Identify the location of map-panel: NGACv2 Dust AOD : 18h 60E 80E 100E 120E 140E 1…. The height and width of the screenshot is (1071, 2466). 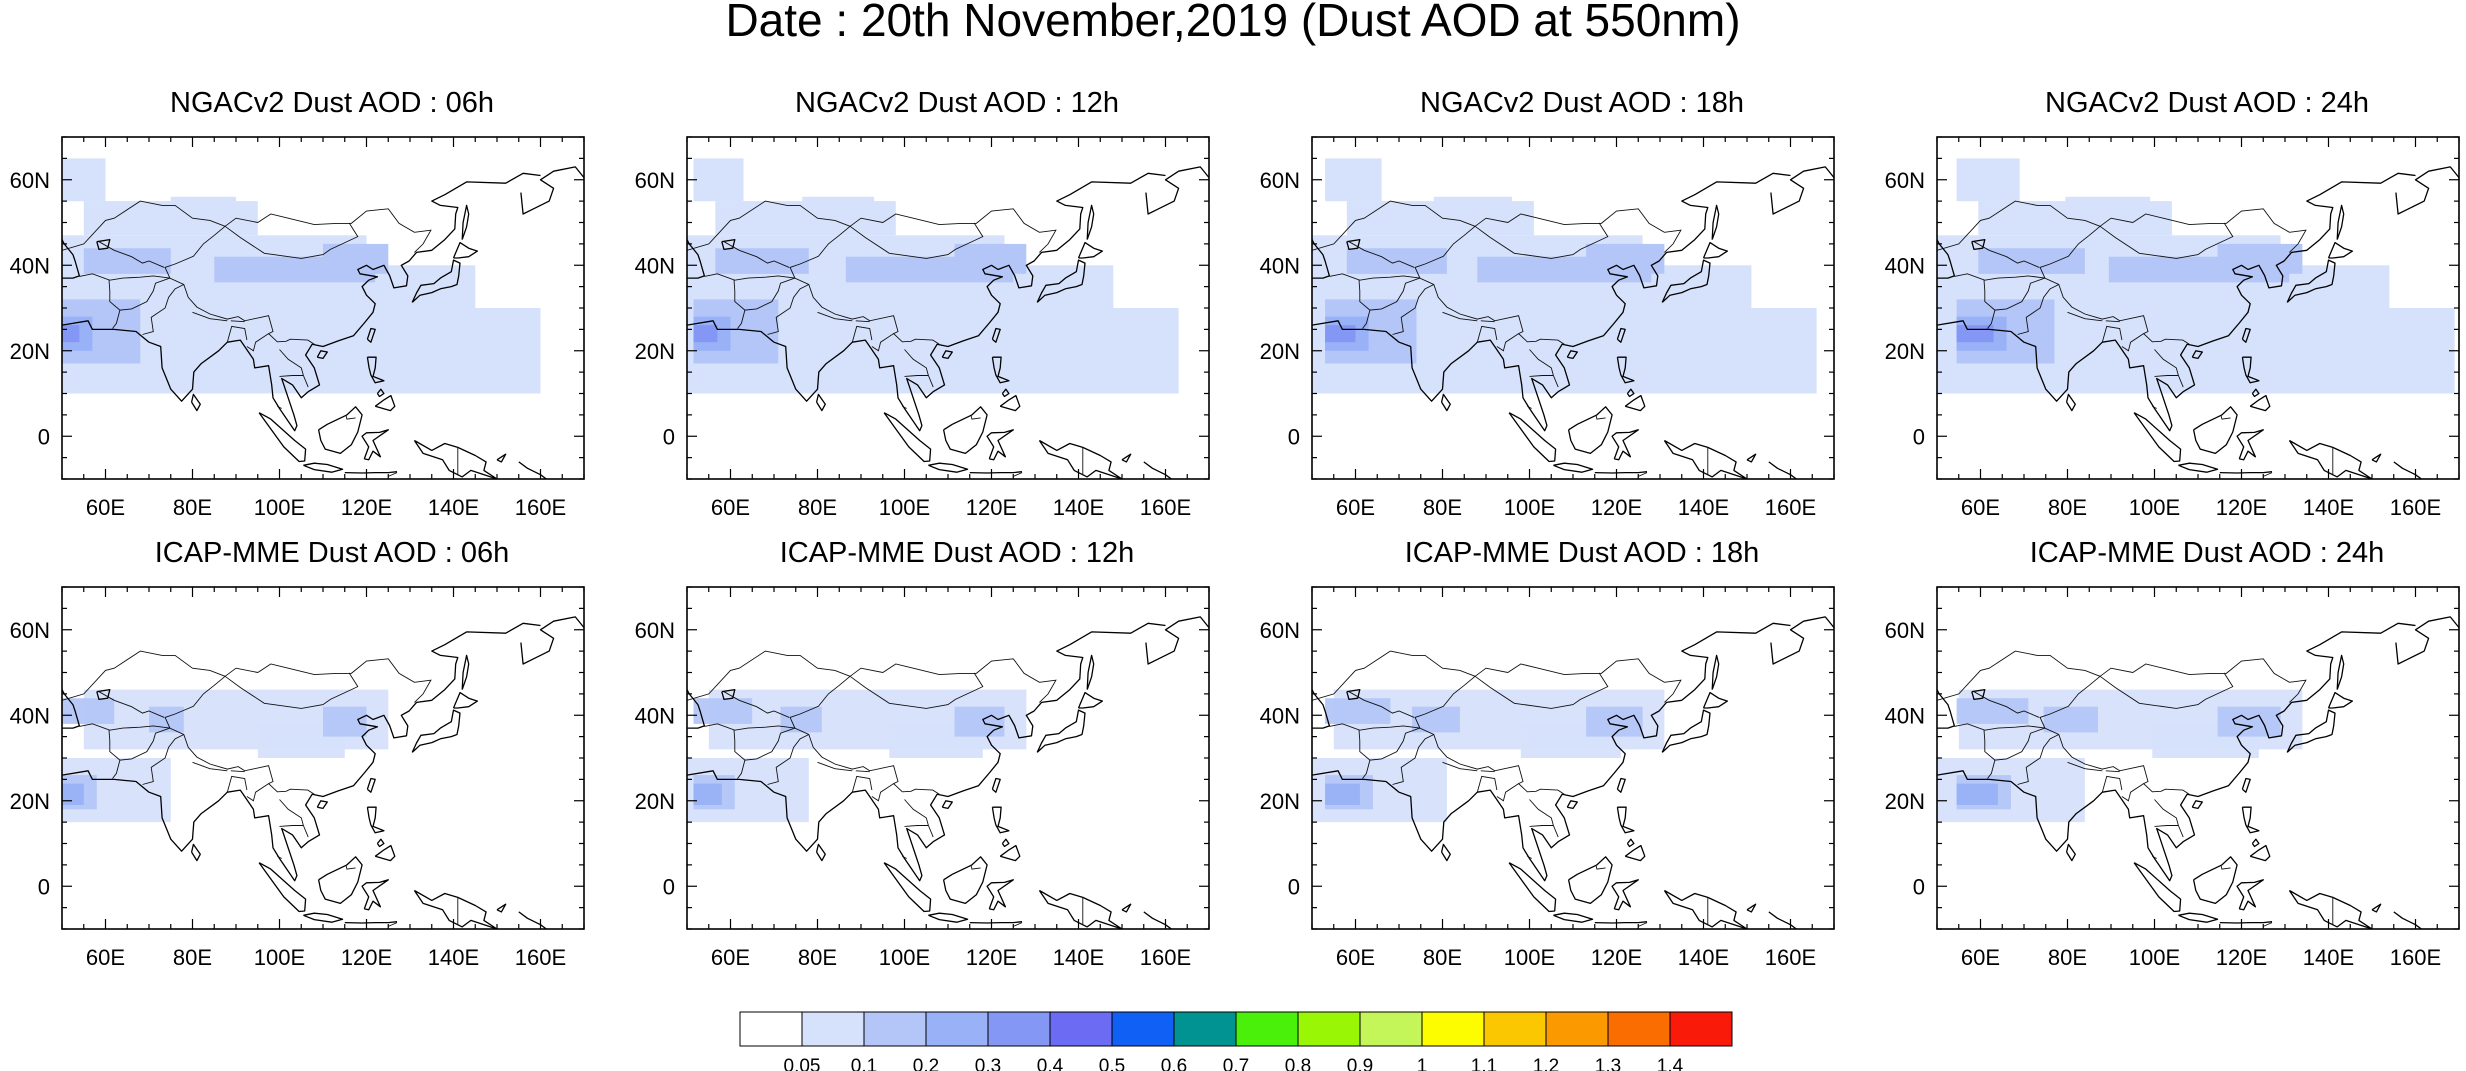
(1556, 316).